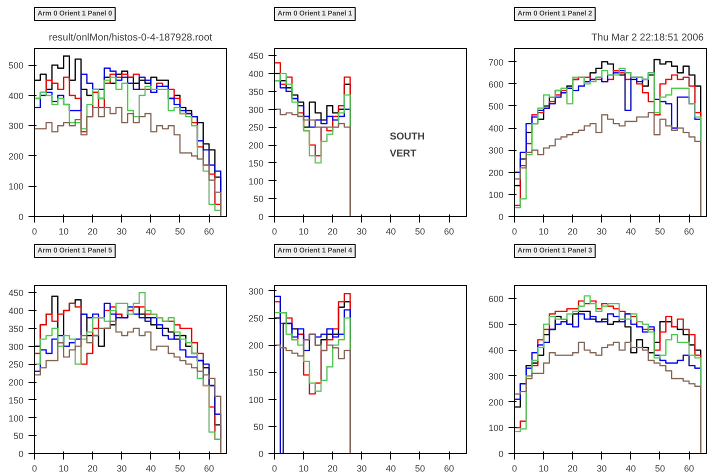  I want to click on annotation: SOUTH, so click(407, 137).